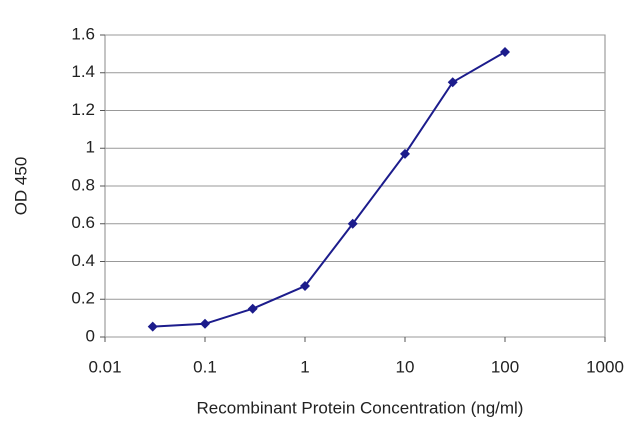 The image size is (640, 427). I want to click on x-tick-label: 0.1, so click(205, 366).